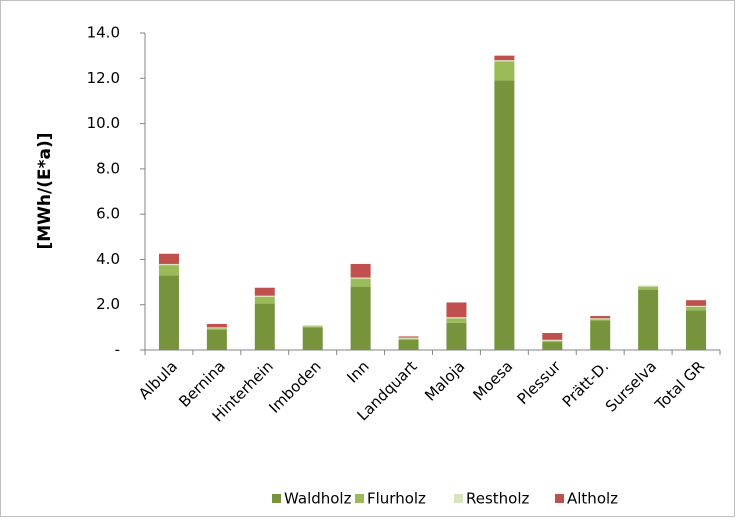 Image resolution: width=736 pixels, height=522 pixels. I want to click on y-tick-label: 10.0, so click(103, 123).